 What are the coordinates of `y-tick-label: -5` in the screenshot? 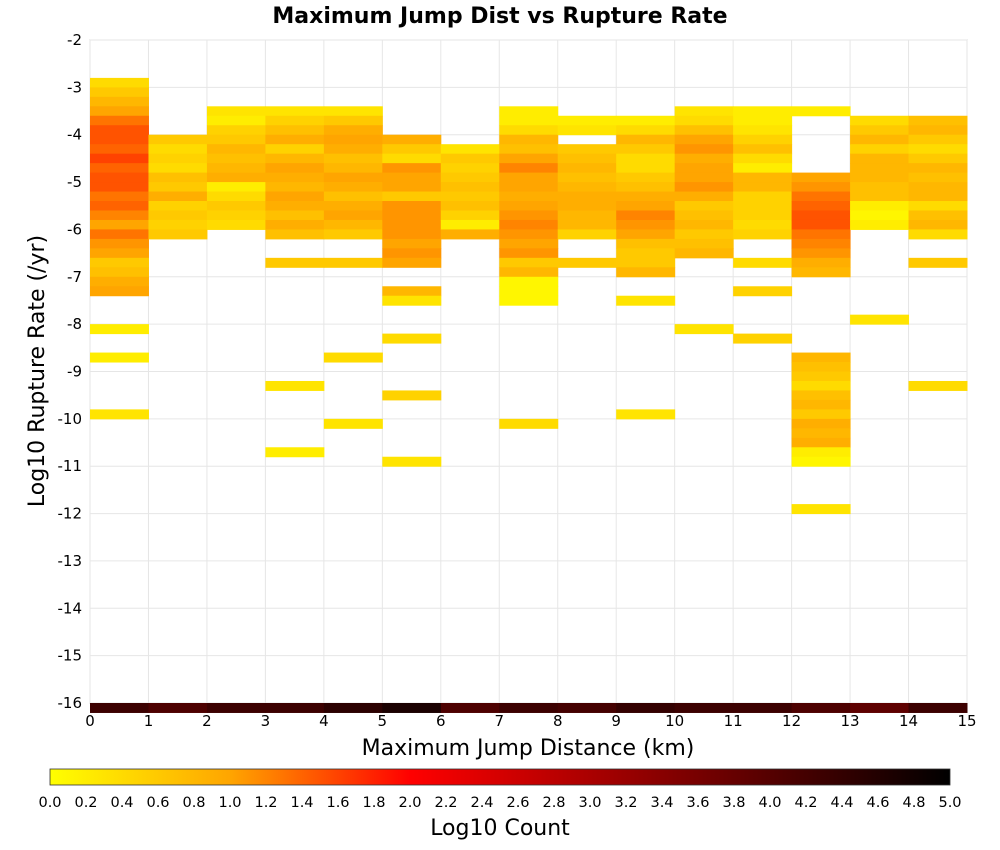 It's located at (74, 182).